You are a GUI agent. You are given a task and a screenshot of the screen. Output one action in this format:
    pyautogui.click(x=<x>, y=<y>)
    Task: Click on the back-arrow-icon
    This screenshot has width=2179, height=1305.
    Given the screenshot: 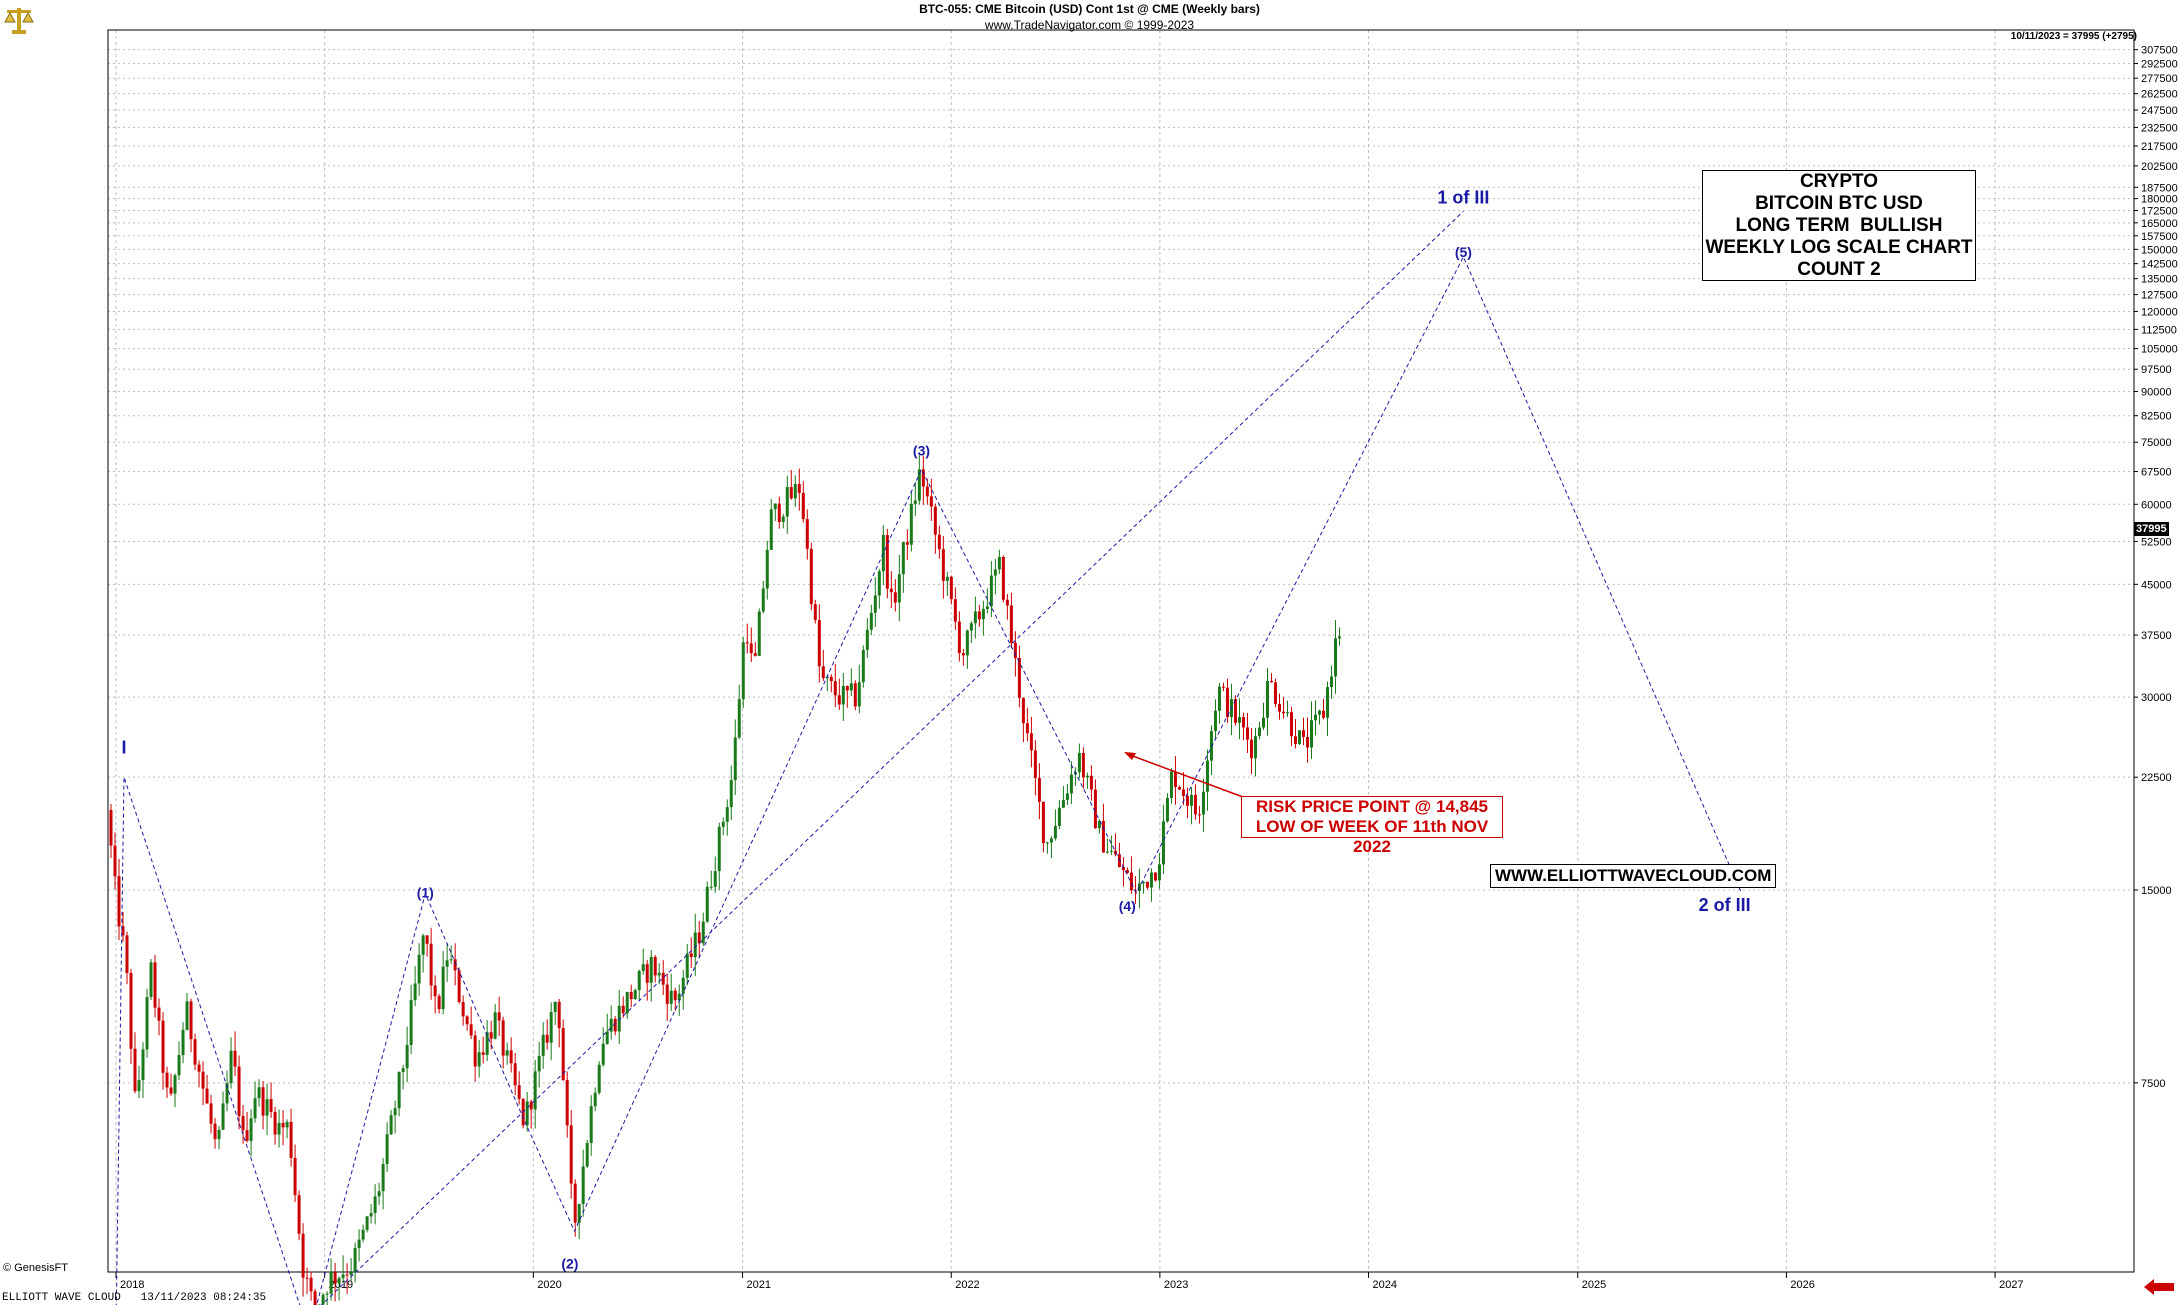 What is the action you would take?
    pyautogui.click(x=2159, y=1287)
    